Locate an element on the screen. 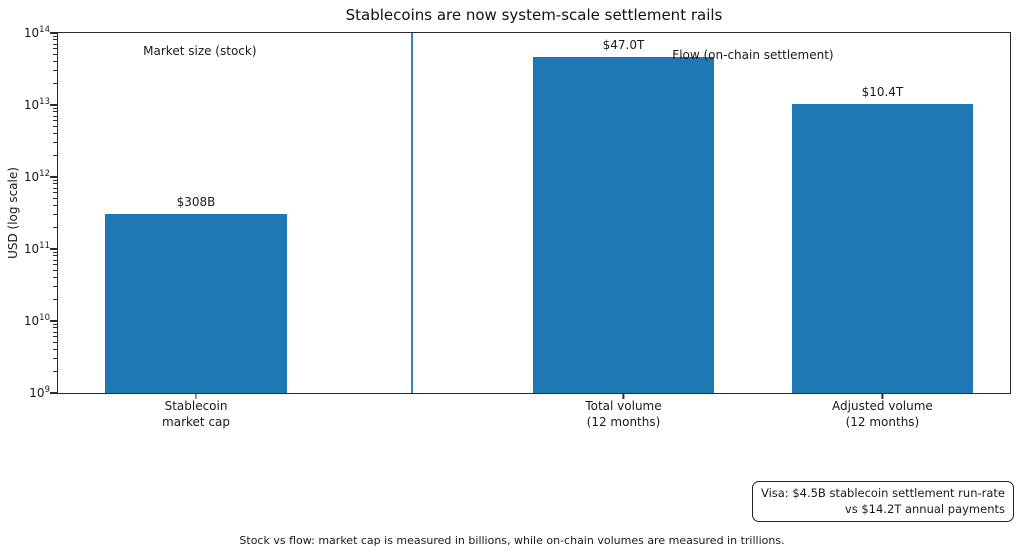 Image resolution: width=1024 pixels, height=560 pixels. y-axis-tick-label: 1014 is located at coordinates (36, 32).